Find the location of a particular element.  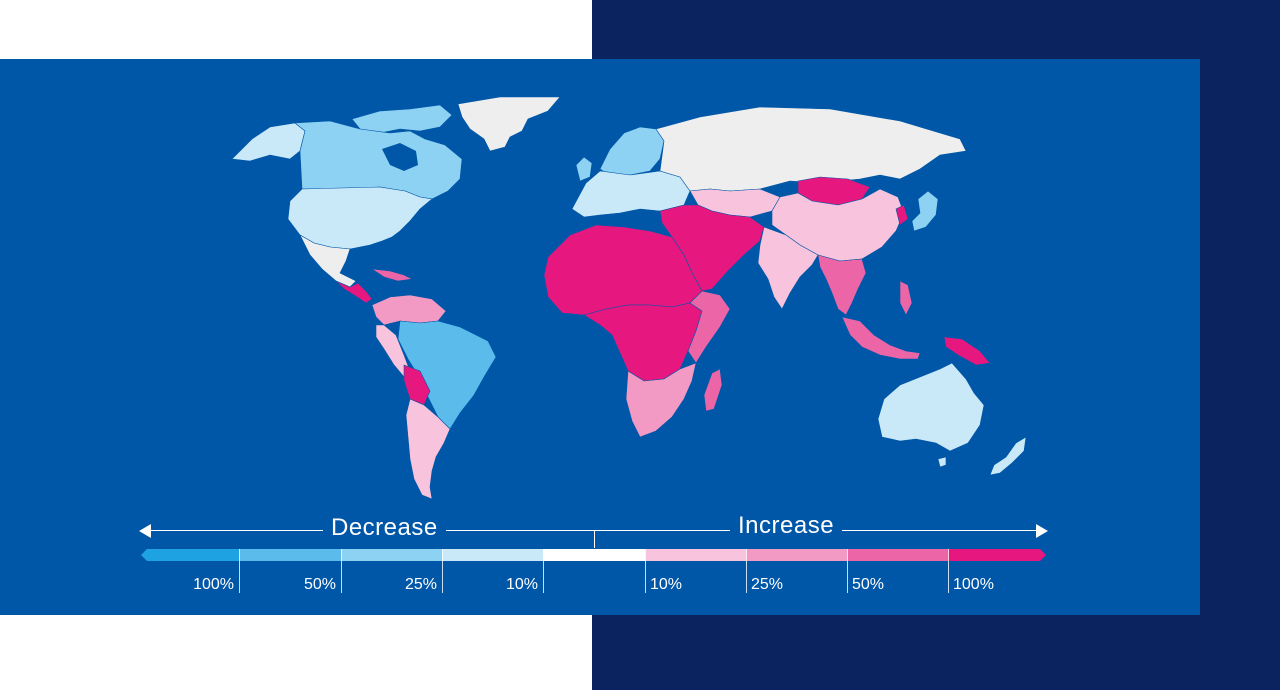

legend-decrease-label: Decrease is located at coordinates (384, 528).